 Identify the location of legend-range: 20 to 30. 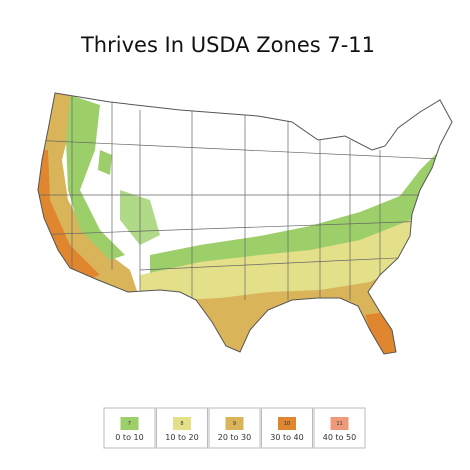
(234, 437).